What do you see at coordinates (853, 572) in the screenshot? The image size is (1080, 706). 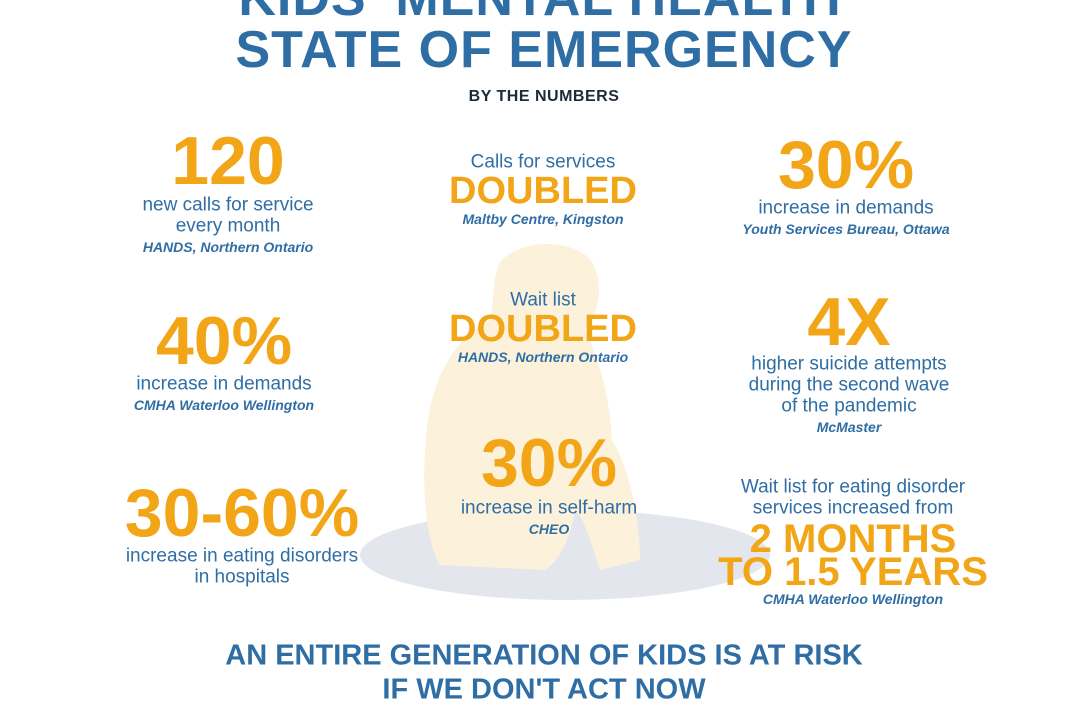 I see `stat-figure: TO 1.5 YEARS` at bounding box center [853, 572].